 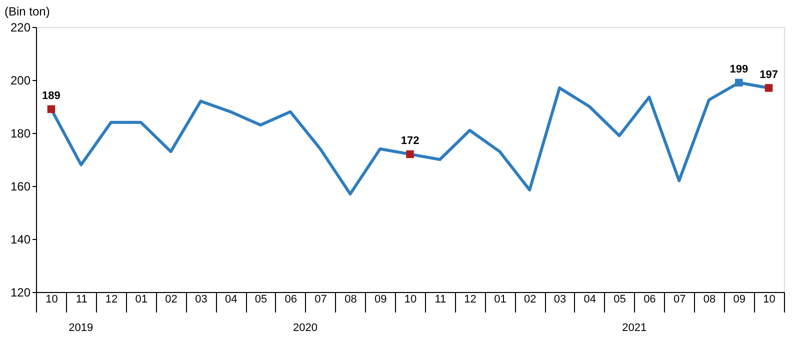 I want to click on data-label: 189, so click(x=51, y=96).